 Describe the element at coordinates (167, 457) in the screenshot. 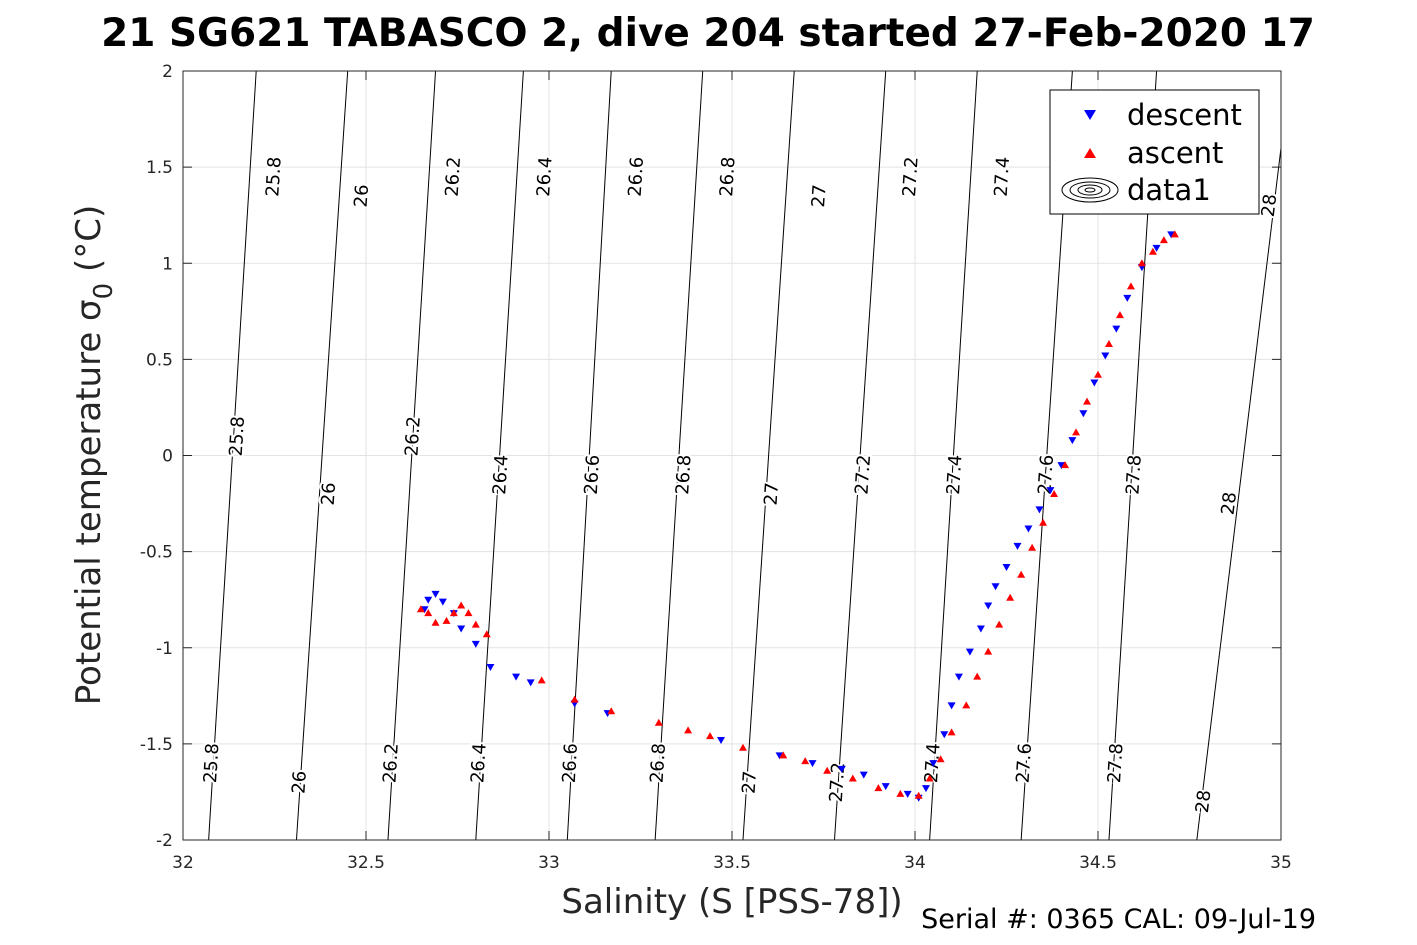

I see `y-tick-label: 0` at that location.